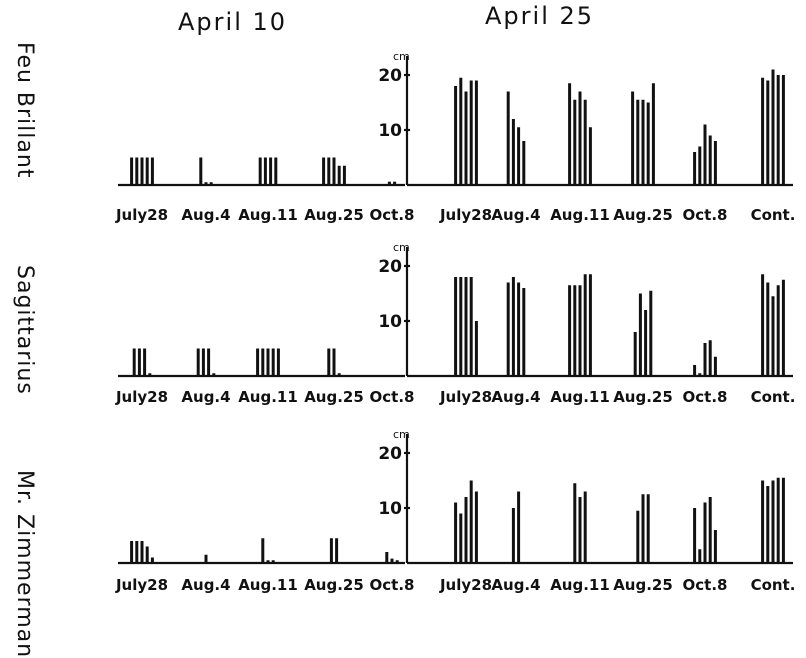 The image size is (806, 658). What do you see at coordinates (24, 110) in the screenshot?
I see `row-label: Feu Brillant` at bounding box center [24, 110].